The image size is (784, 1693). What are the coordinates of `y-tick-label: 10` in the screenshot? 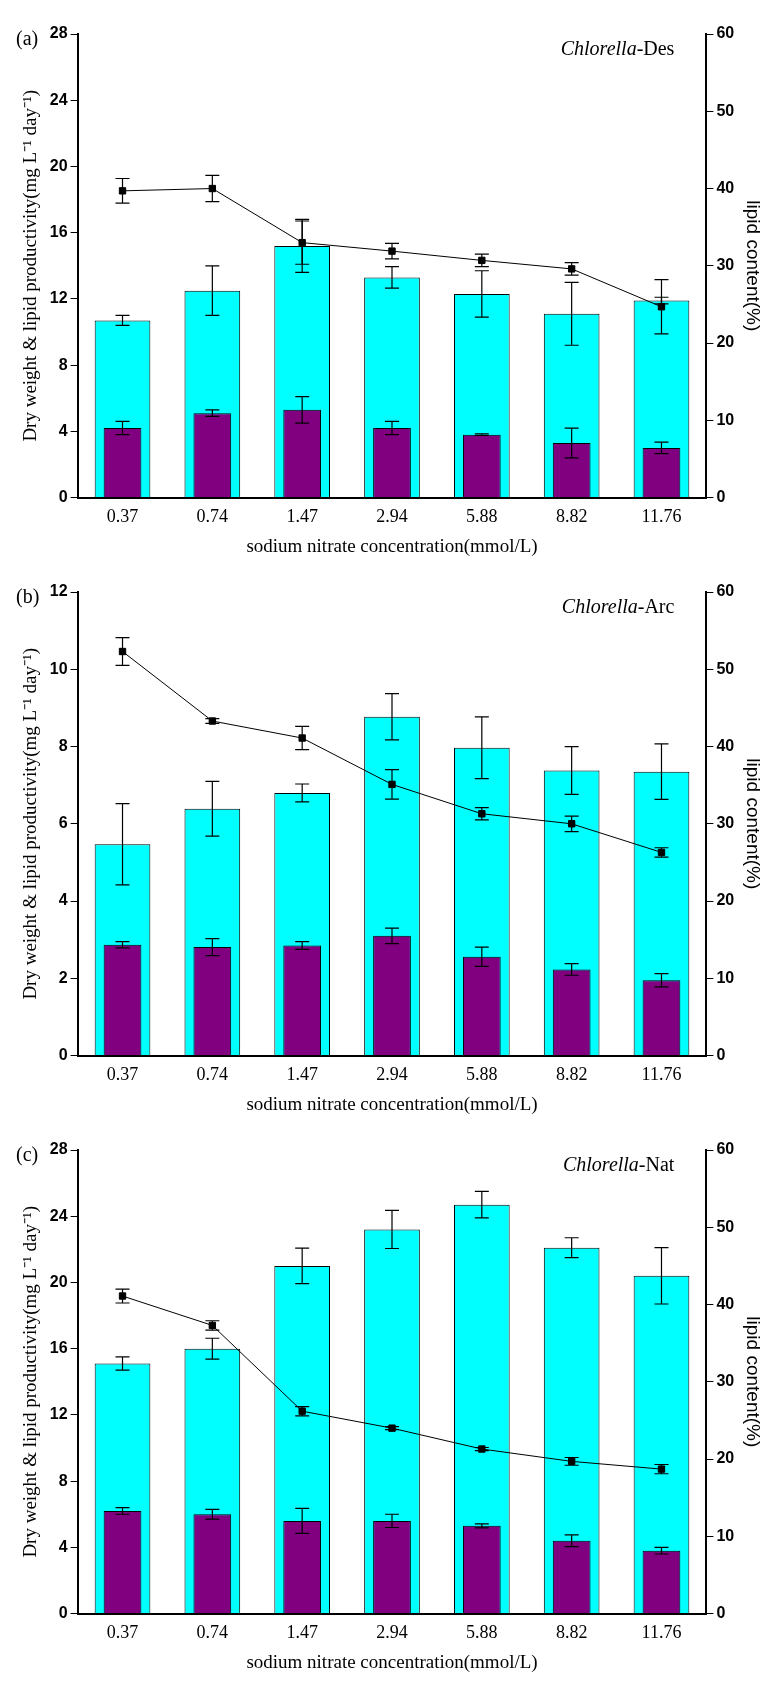 It's located at (58, 668).